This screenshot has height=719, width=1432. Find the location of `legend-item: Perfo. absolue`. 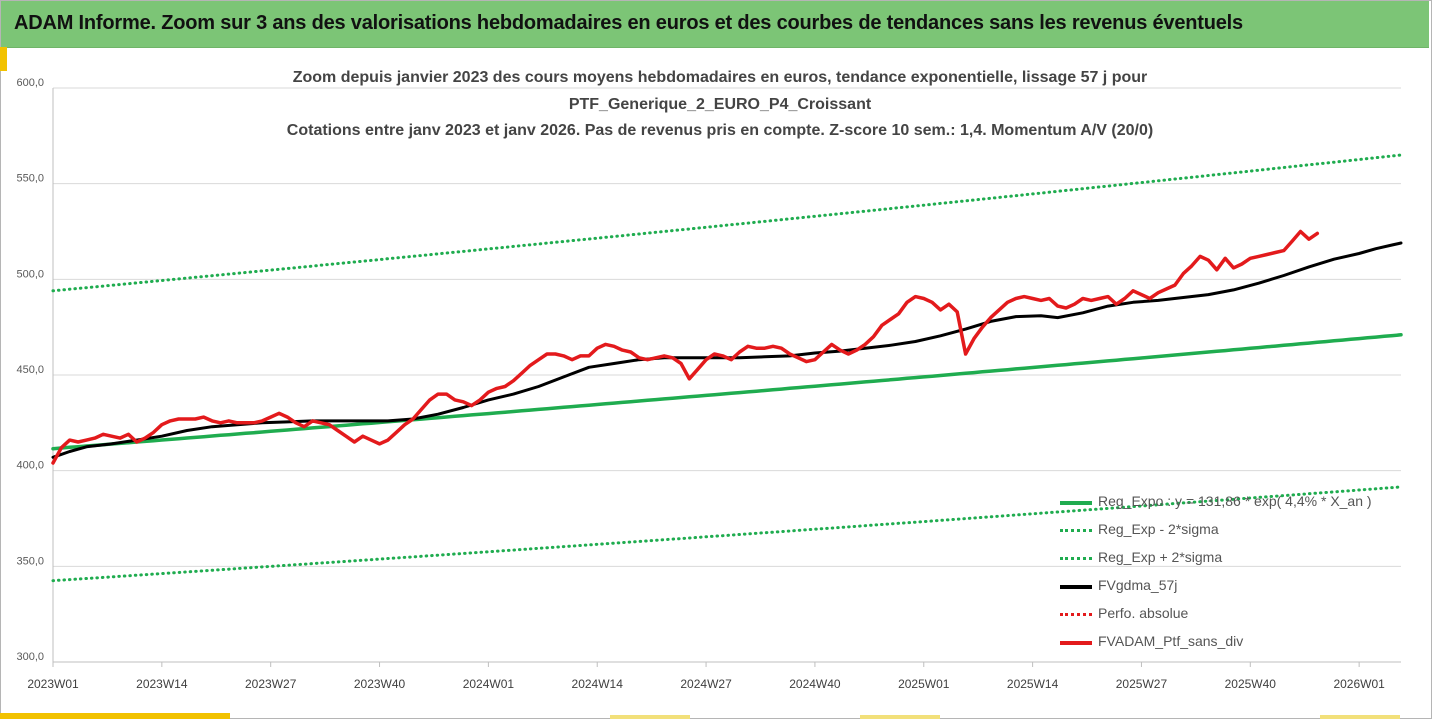

legend-item: Perfo. absolue is located at coordinates (1222, 614).